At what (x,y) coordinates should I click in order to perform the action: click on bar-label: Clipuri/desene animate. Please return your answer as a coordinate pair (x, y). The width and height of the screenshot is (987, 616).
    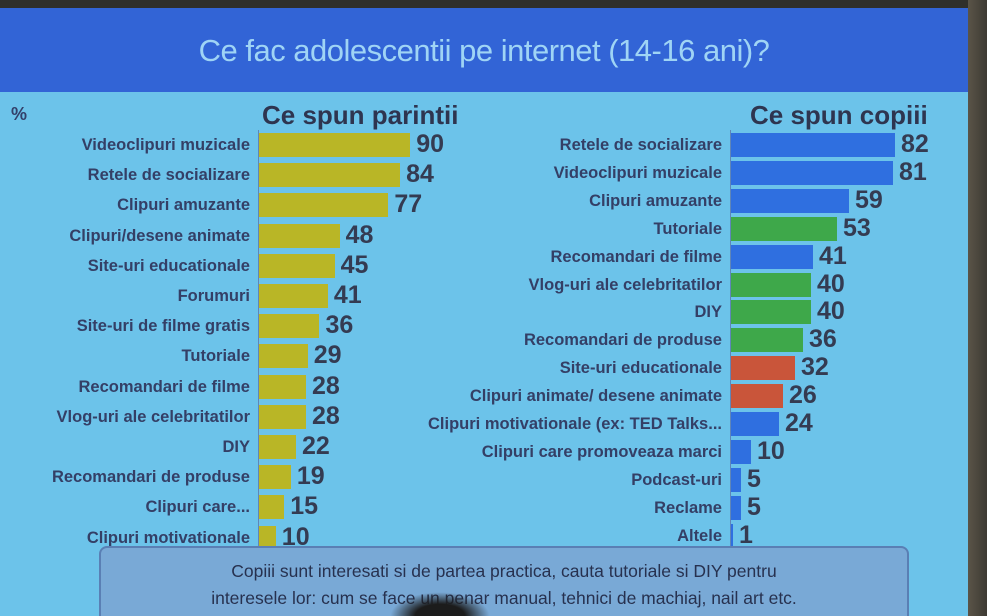
    Looking at the image, I should click on (159, 235).